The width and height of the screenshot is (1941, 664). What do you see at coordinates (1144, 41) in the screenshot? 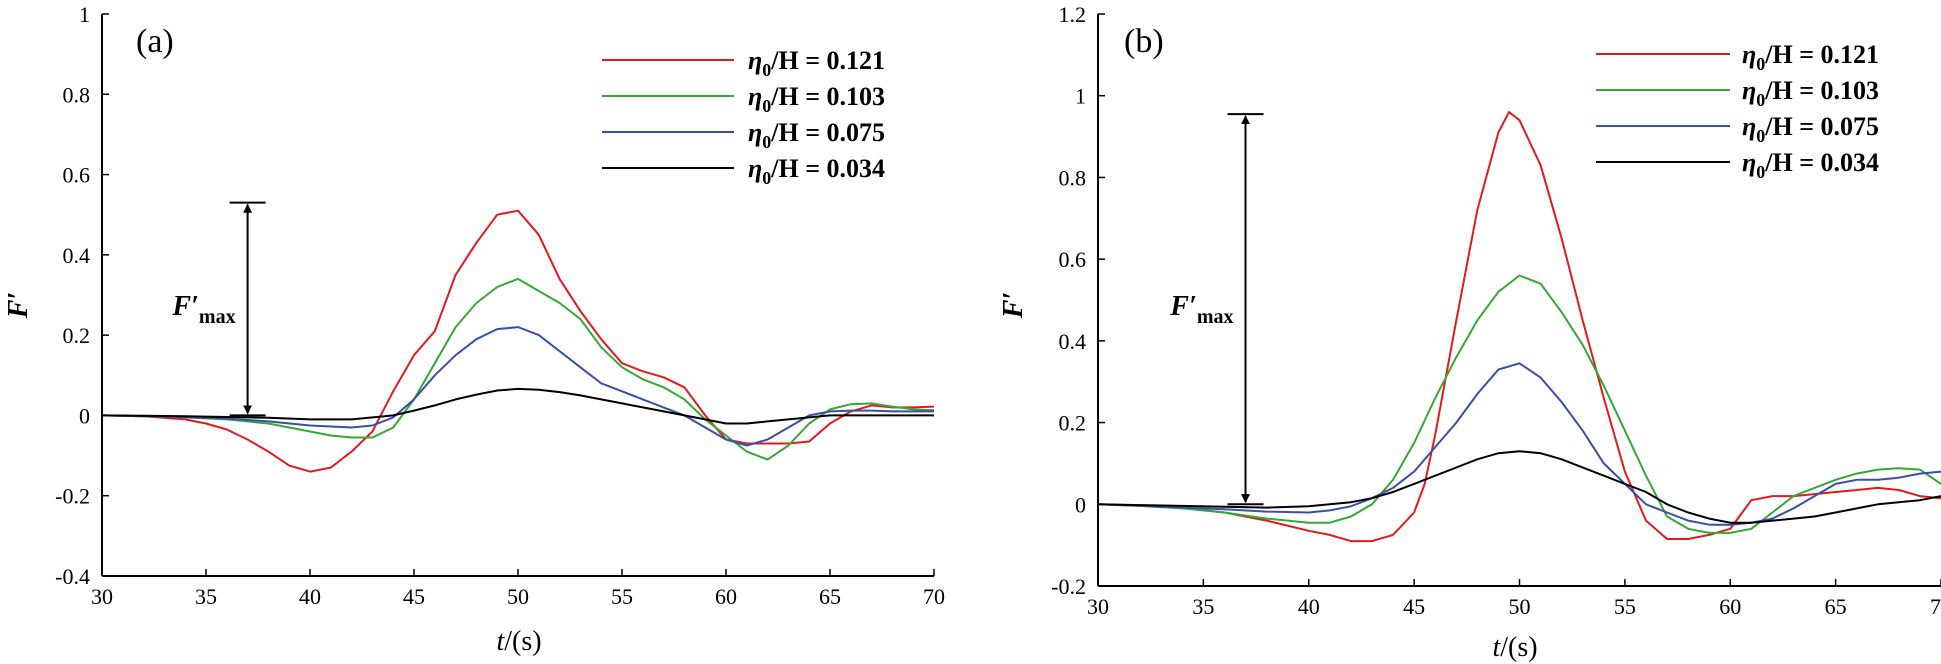
I see `panel-label: (b)` at bounding box center [1144, 41].